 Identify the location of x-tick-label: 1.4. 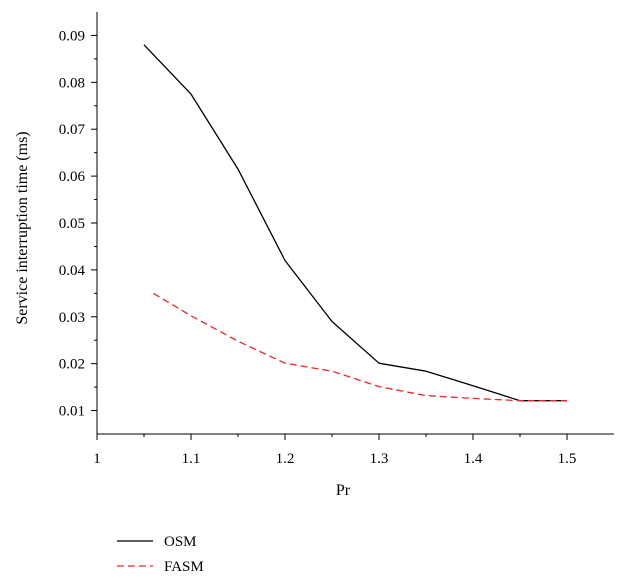
(473, 459).